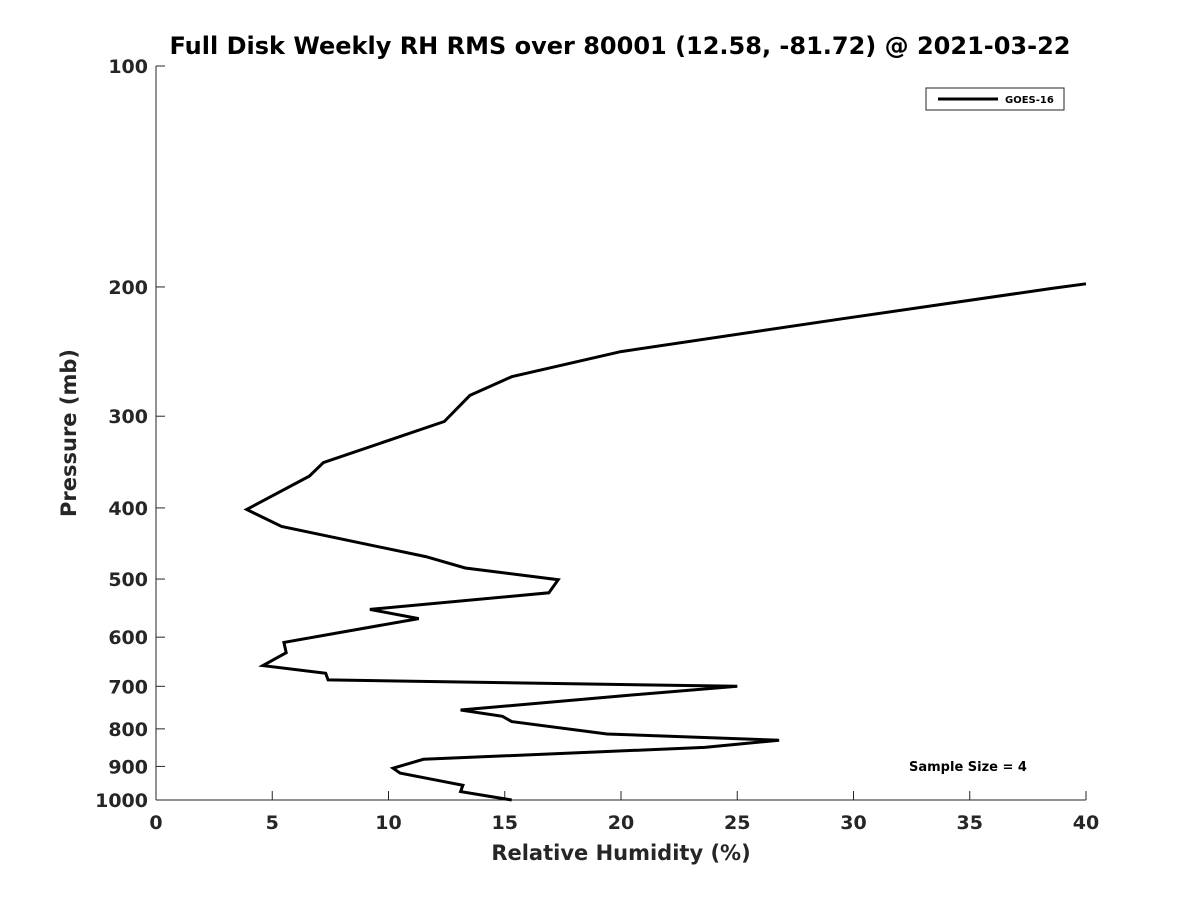  What do you see at coordinates (853, 823) in the screenshot?
I see `x-tick-label: 30` at bounding box center [853, 823].